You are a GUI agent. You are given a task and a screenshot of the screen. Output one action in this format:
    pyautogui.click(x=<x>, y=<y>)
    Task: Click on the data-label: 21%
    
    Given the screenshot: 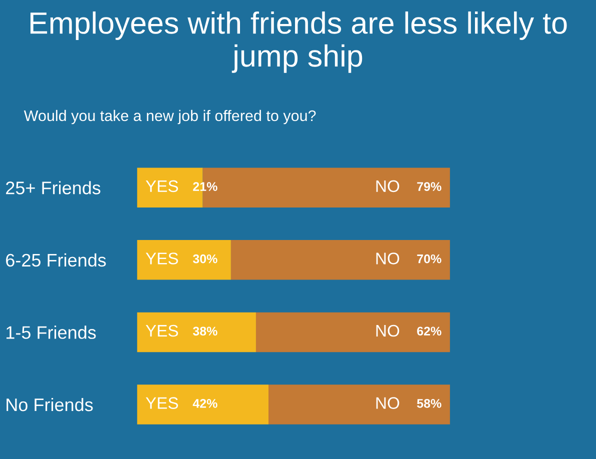 What is the action you would take?
    pyautogui.click(x=205, y=186)
    